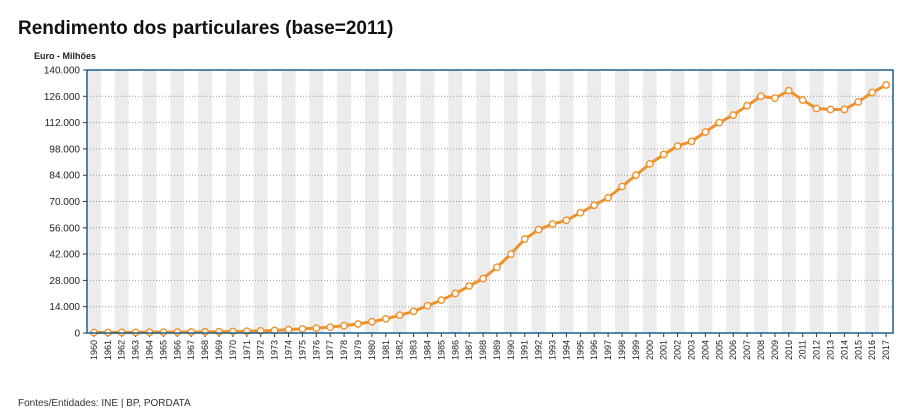  I want to click on x-tick-label: 2001, so click(664, 350).